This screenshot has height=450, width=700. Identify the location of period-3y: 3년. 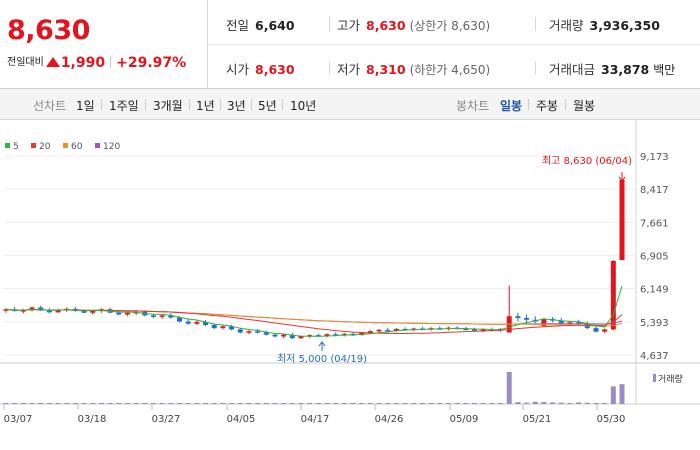
(236, 106).